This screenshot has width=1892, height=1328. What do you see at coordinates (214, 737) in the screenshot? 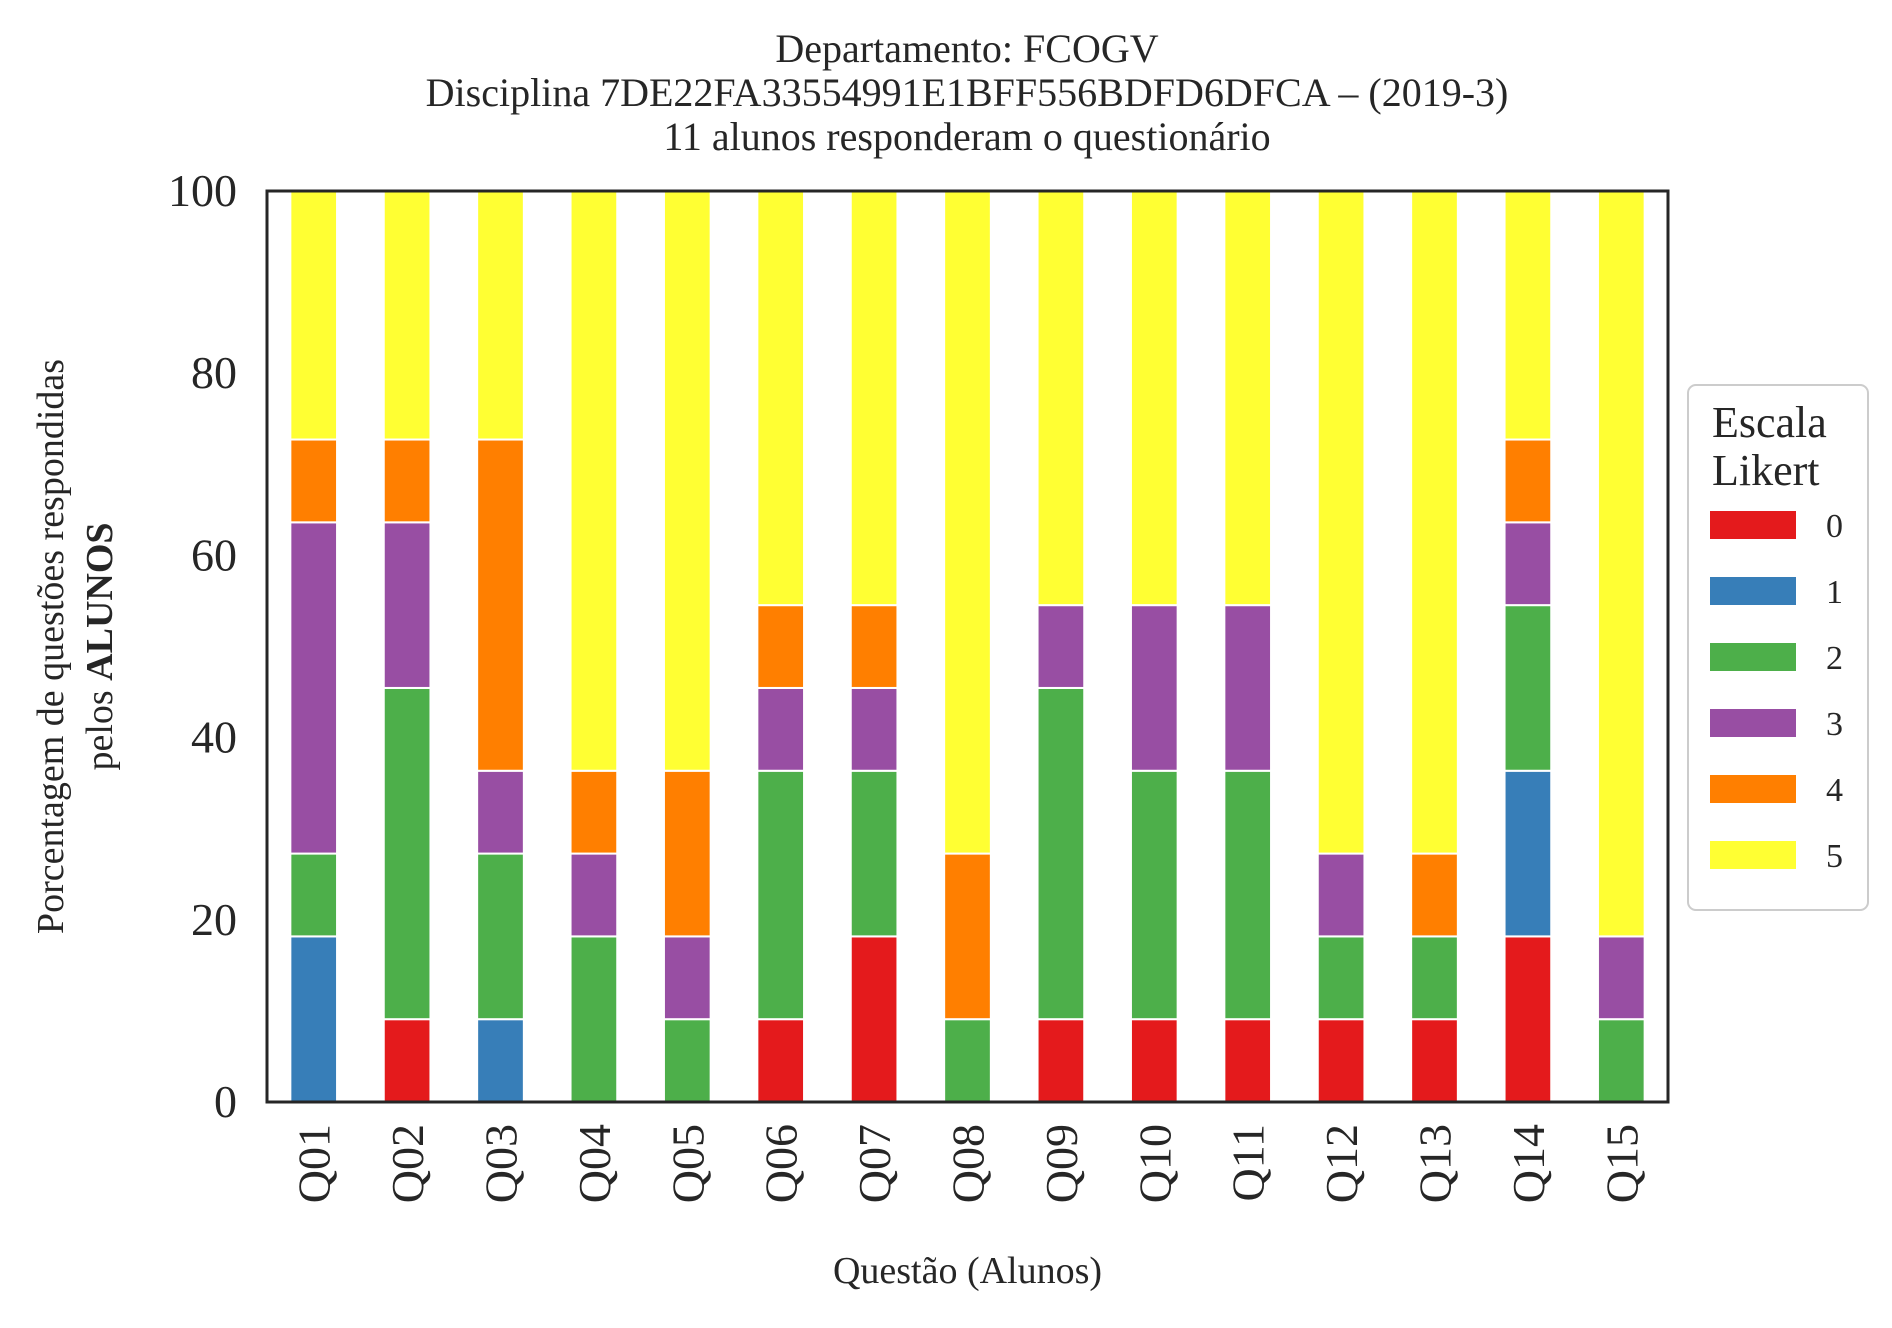
I see `y-tick-label-40: 40` at bounding box center [214, 737].